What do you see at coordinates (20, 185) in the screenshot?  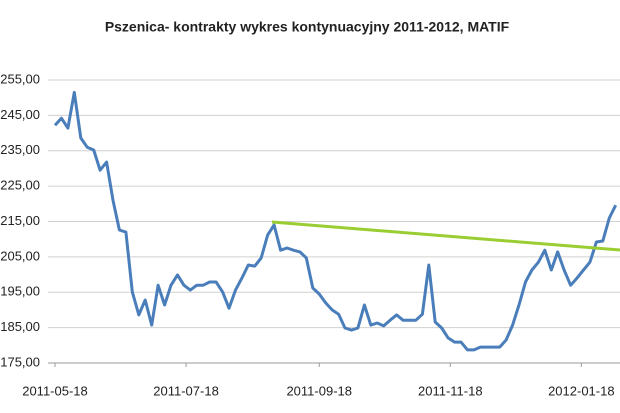 I see `y-tick-label: 225,00` at bounding box center [20, 185].